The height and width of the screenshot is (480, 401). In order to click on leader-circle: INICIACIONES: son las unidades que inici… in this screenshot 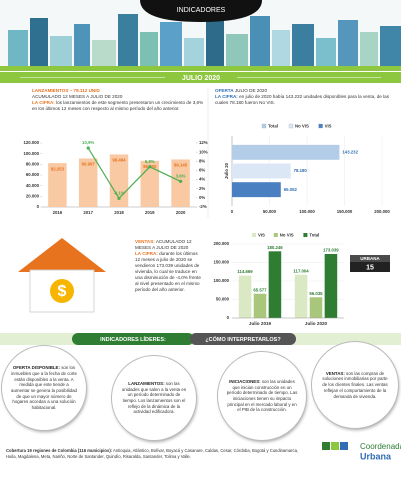, I will do `click(262, 396)`.